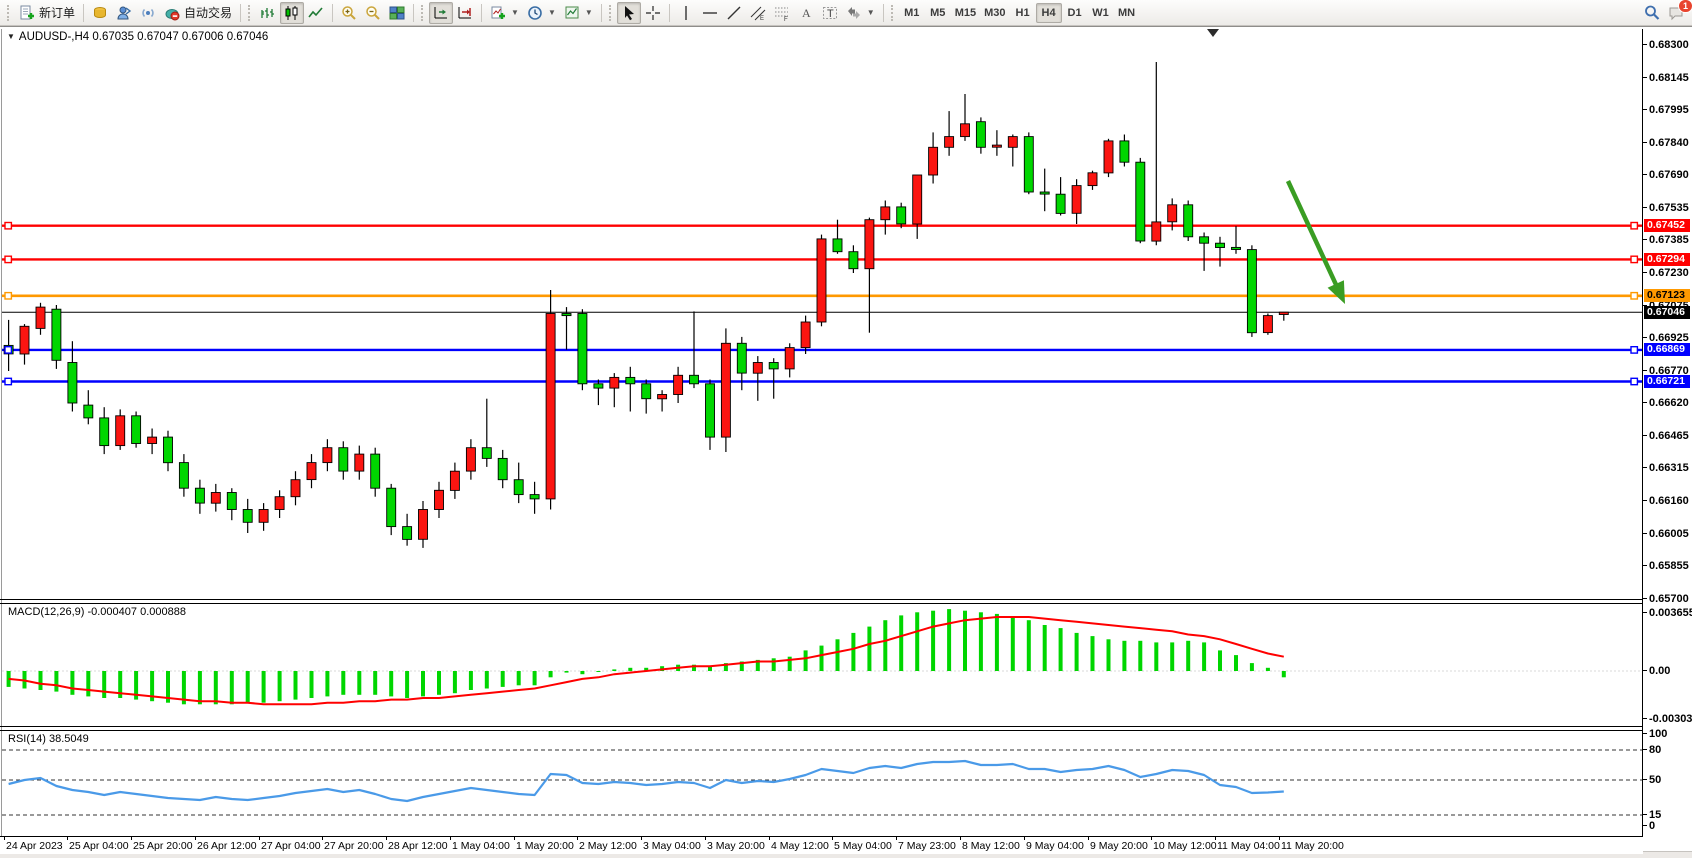 The height and width of the screenshot is (858, 1692). Describe the element at coordinates (1048, 12) in the screenshot. I see `timeframe-h4-button: H4` at that location.